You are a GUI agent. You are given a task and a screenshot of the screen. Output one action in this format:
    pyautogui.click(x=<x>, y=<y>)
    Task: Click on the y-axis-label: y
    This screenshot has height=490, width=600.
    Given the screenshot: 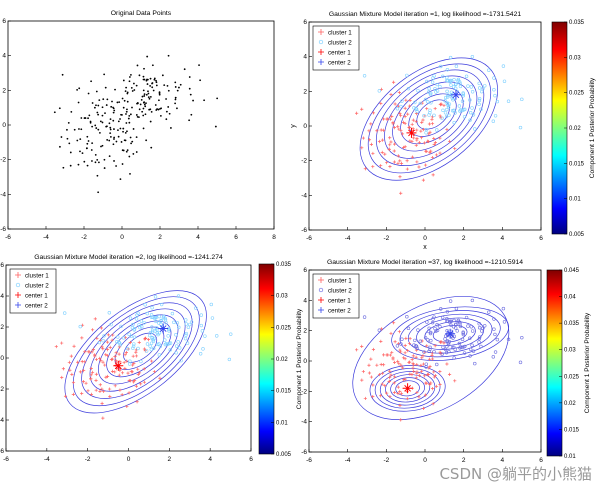 What is the action you would take?
    pyautogui.click(x=293, y=126)
    